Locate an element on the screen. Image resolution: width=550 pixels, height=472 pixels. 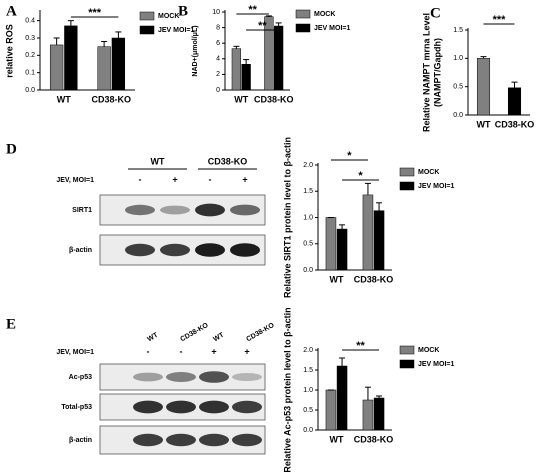
y-tick-label: 4 is located at coordinates (218, 59).